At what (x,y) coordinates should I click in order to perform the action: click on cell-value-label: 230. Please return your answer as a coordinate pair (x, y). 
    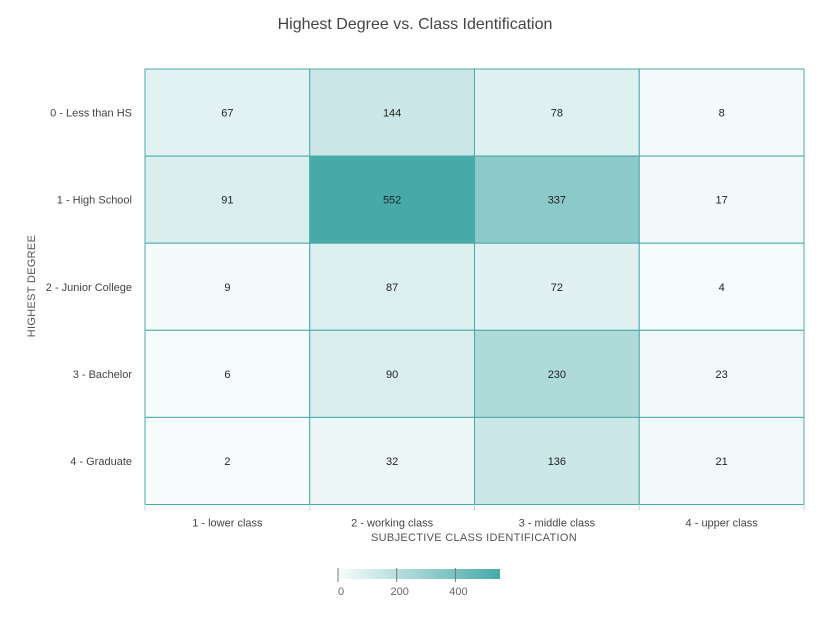
    Looking at the image, I should click on (557, 375).